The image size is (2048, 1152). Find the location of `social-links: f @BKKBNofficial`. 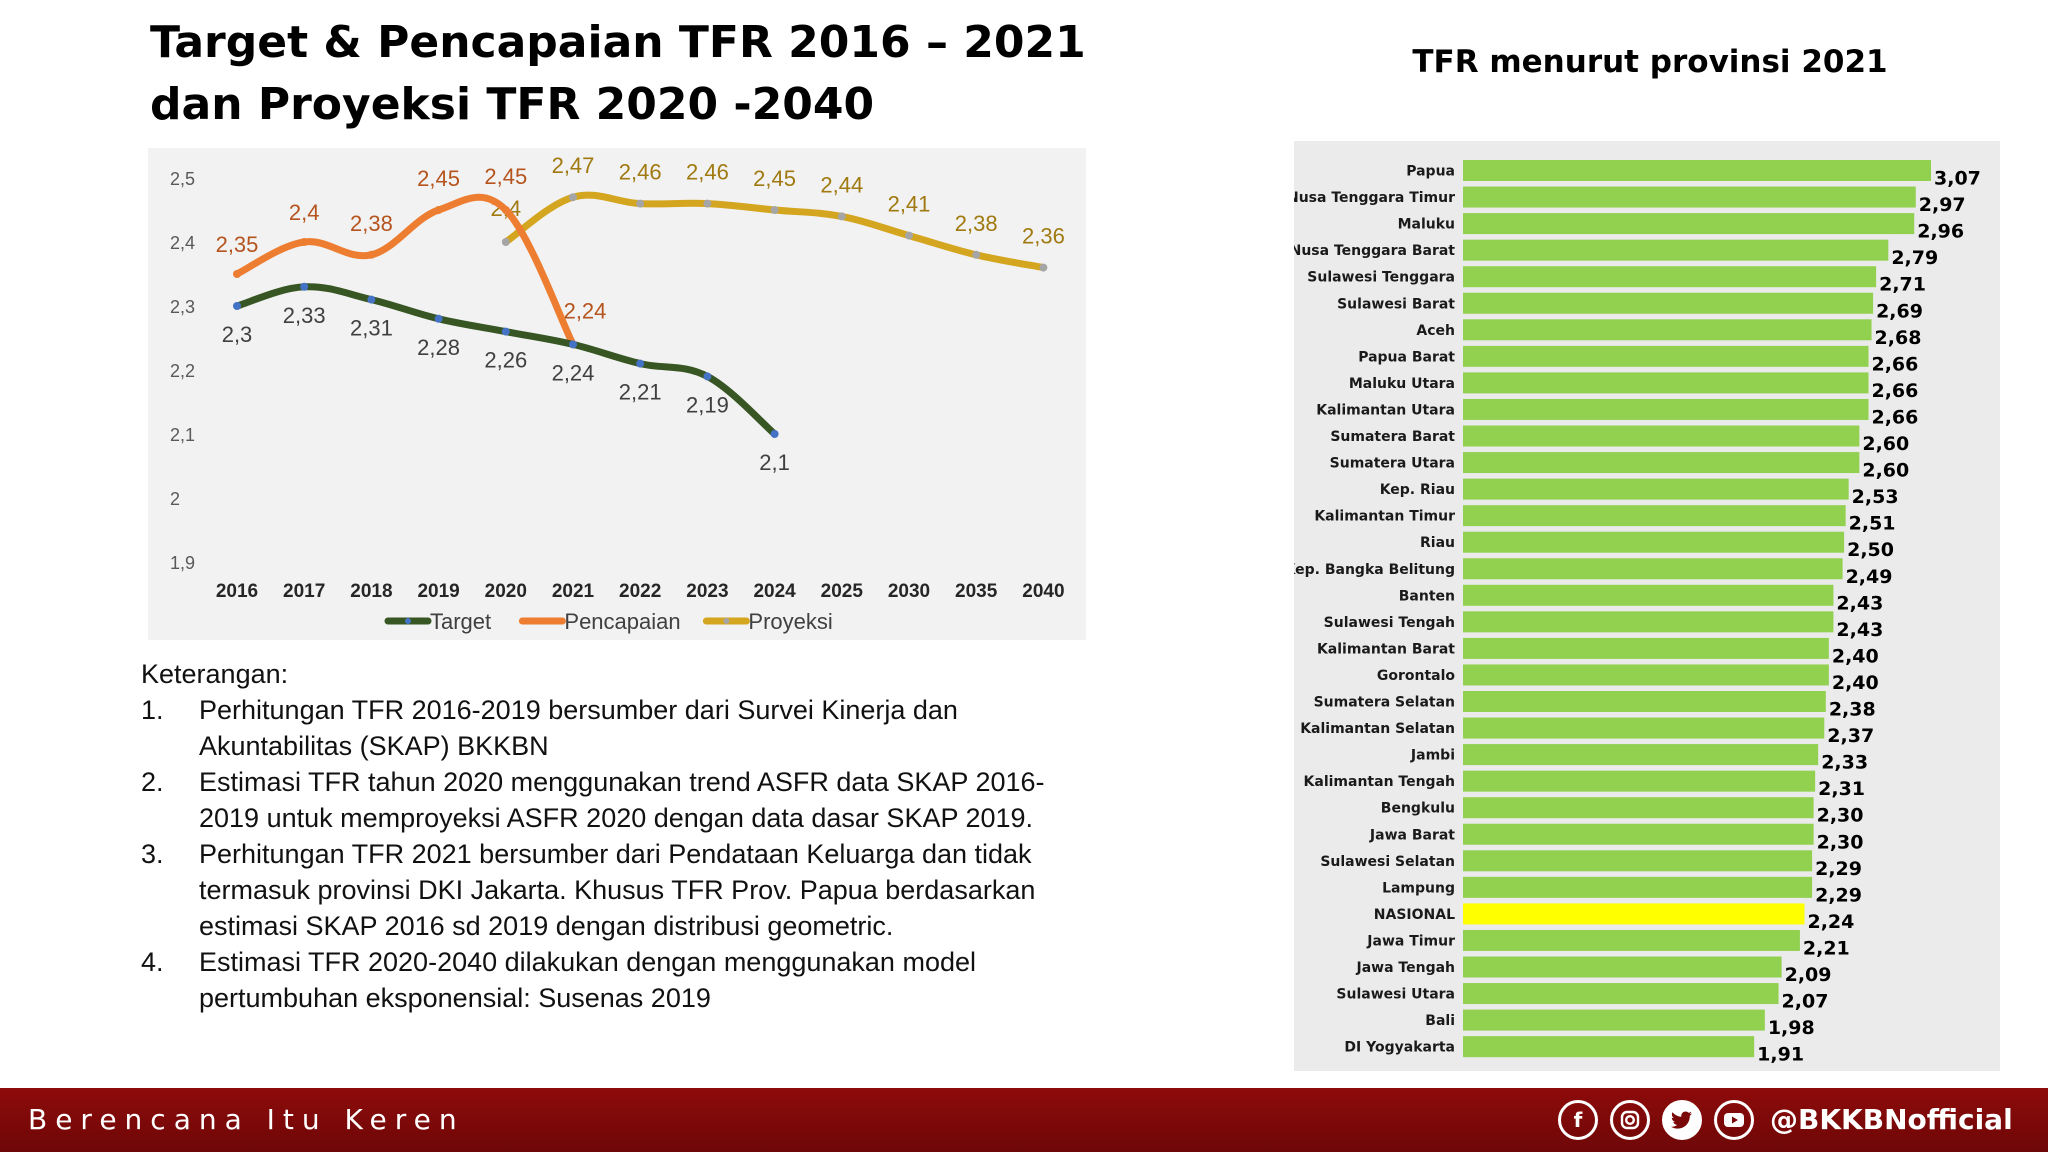

social-links: f @BKKBNofficial is located at coordinates (1785, 1120).